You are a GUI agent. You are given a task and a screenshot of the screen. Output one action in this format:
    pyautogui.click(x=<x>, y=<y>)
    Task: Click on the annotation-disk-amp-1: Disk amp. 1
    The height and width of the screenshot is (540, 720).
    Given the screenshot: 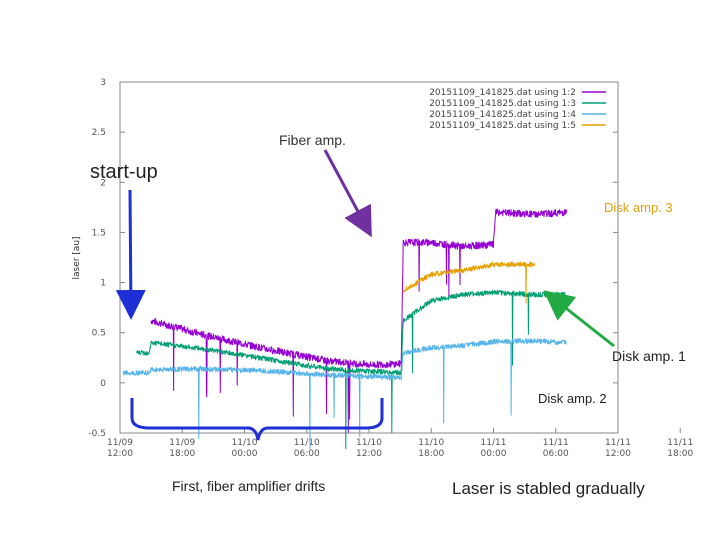 What is the action you would take?
    pyautogui.click(x=649, y=356)
    